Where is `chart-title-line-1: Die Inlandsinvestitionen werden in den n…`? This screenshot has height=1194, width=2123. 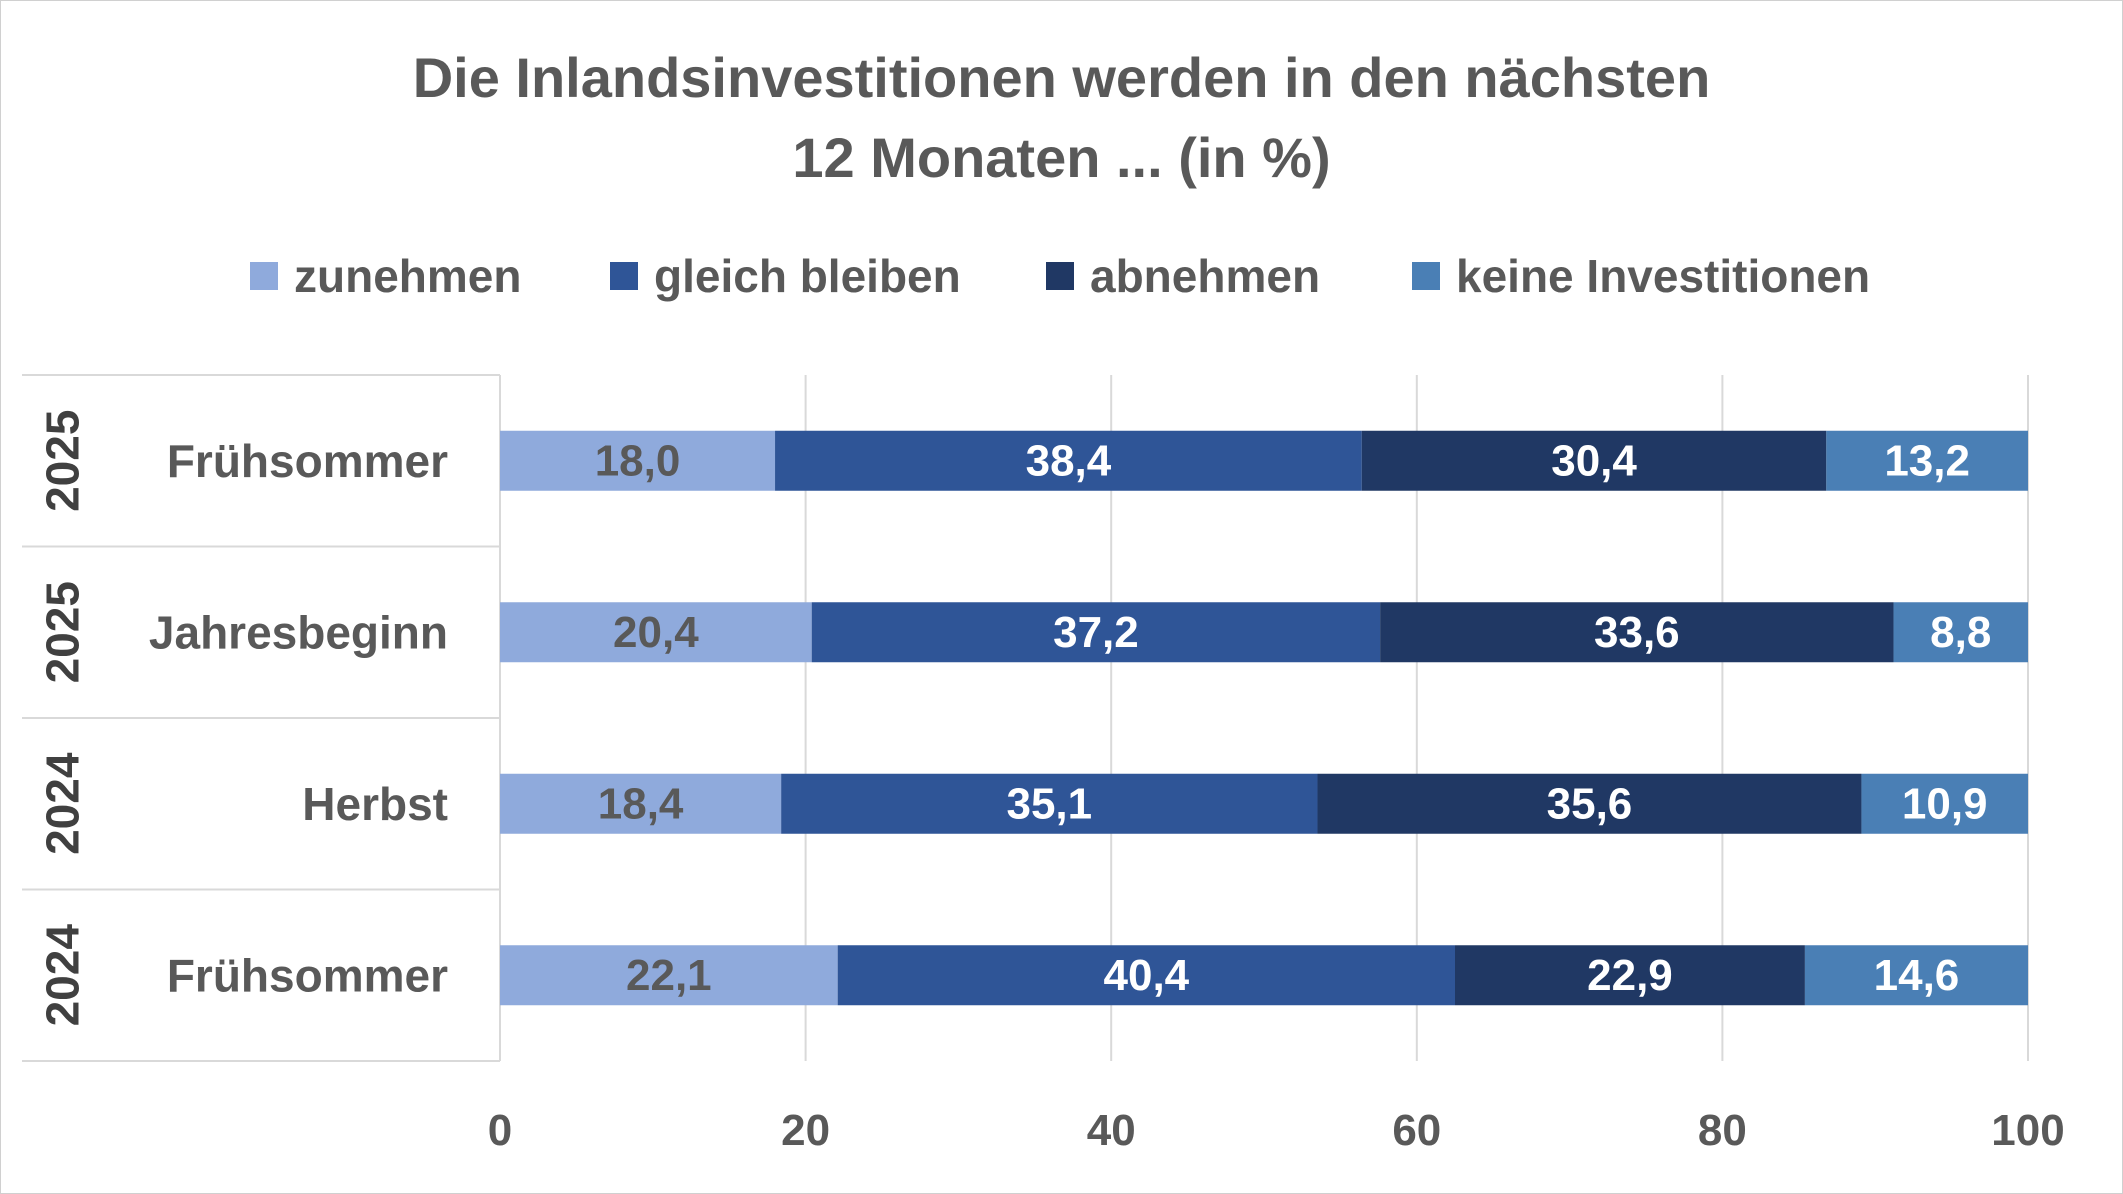 chart-title-line-1: Die Inlandsinvestitionen werden in den n… is located at coordinates (1061, 77).